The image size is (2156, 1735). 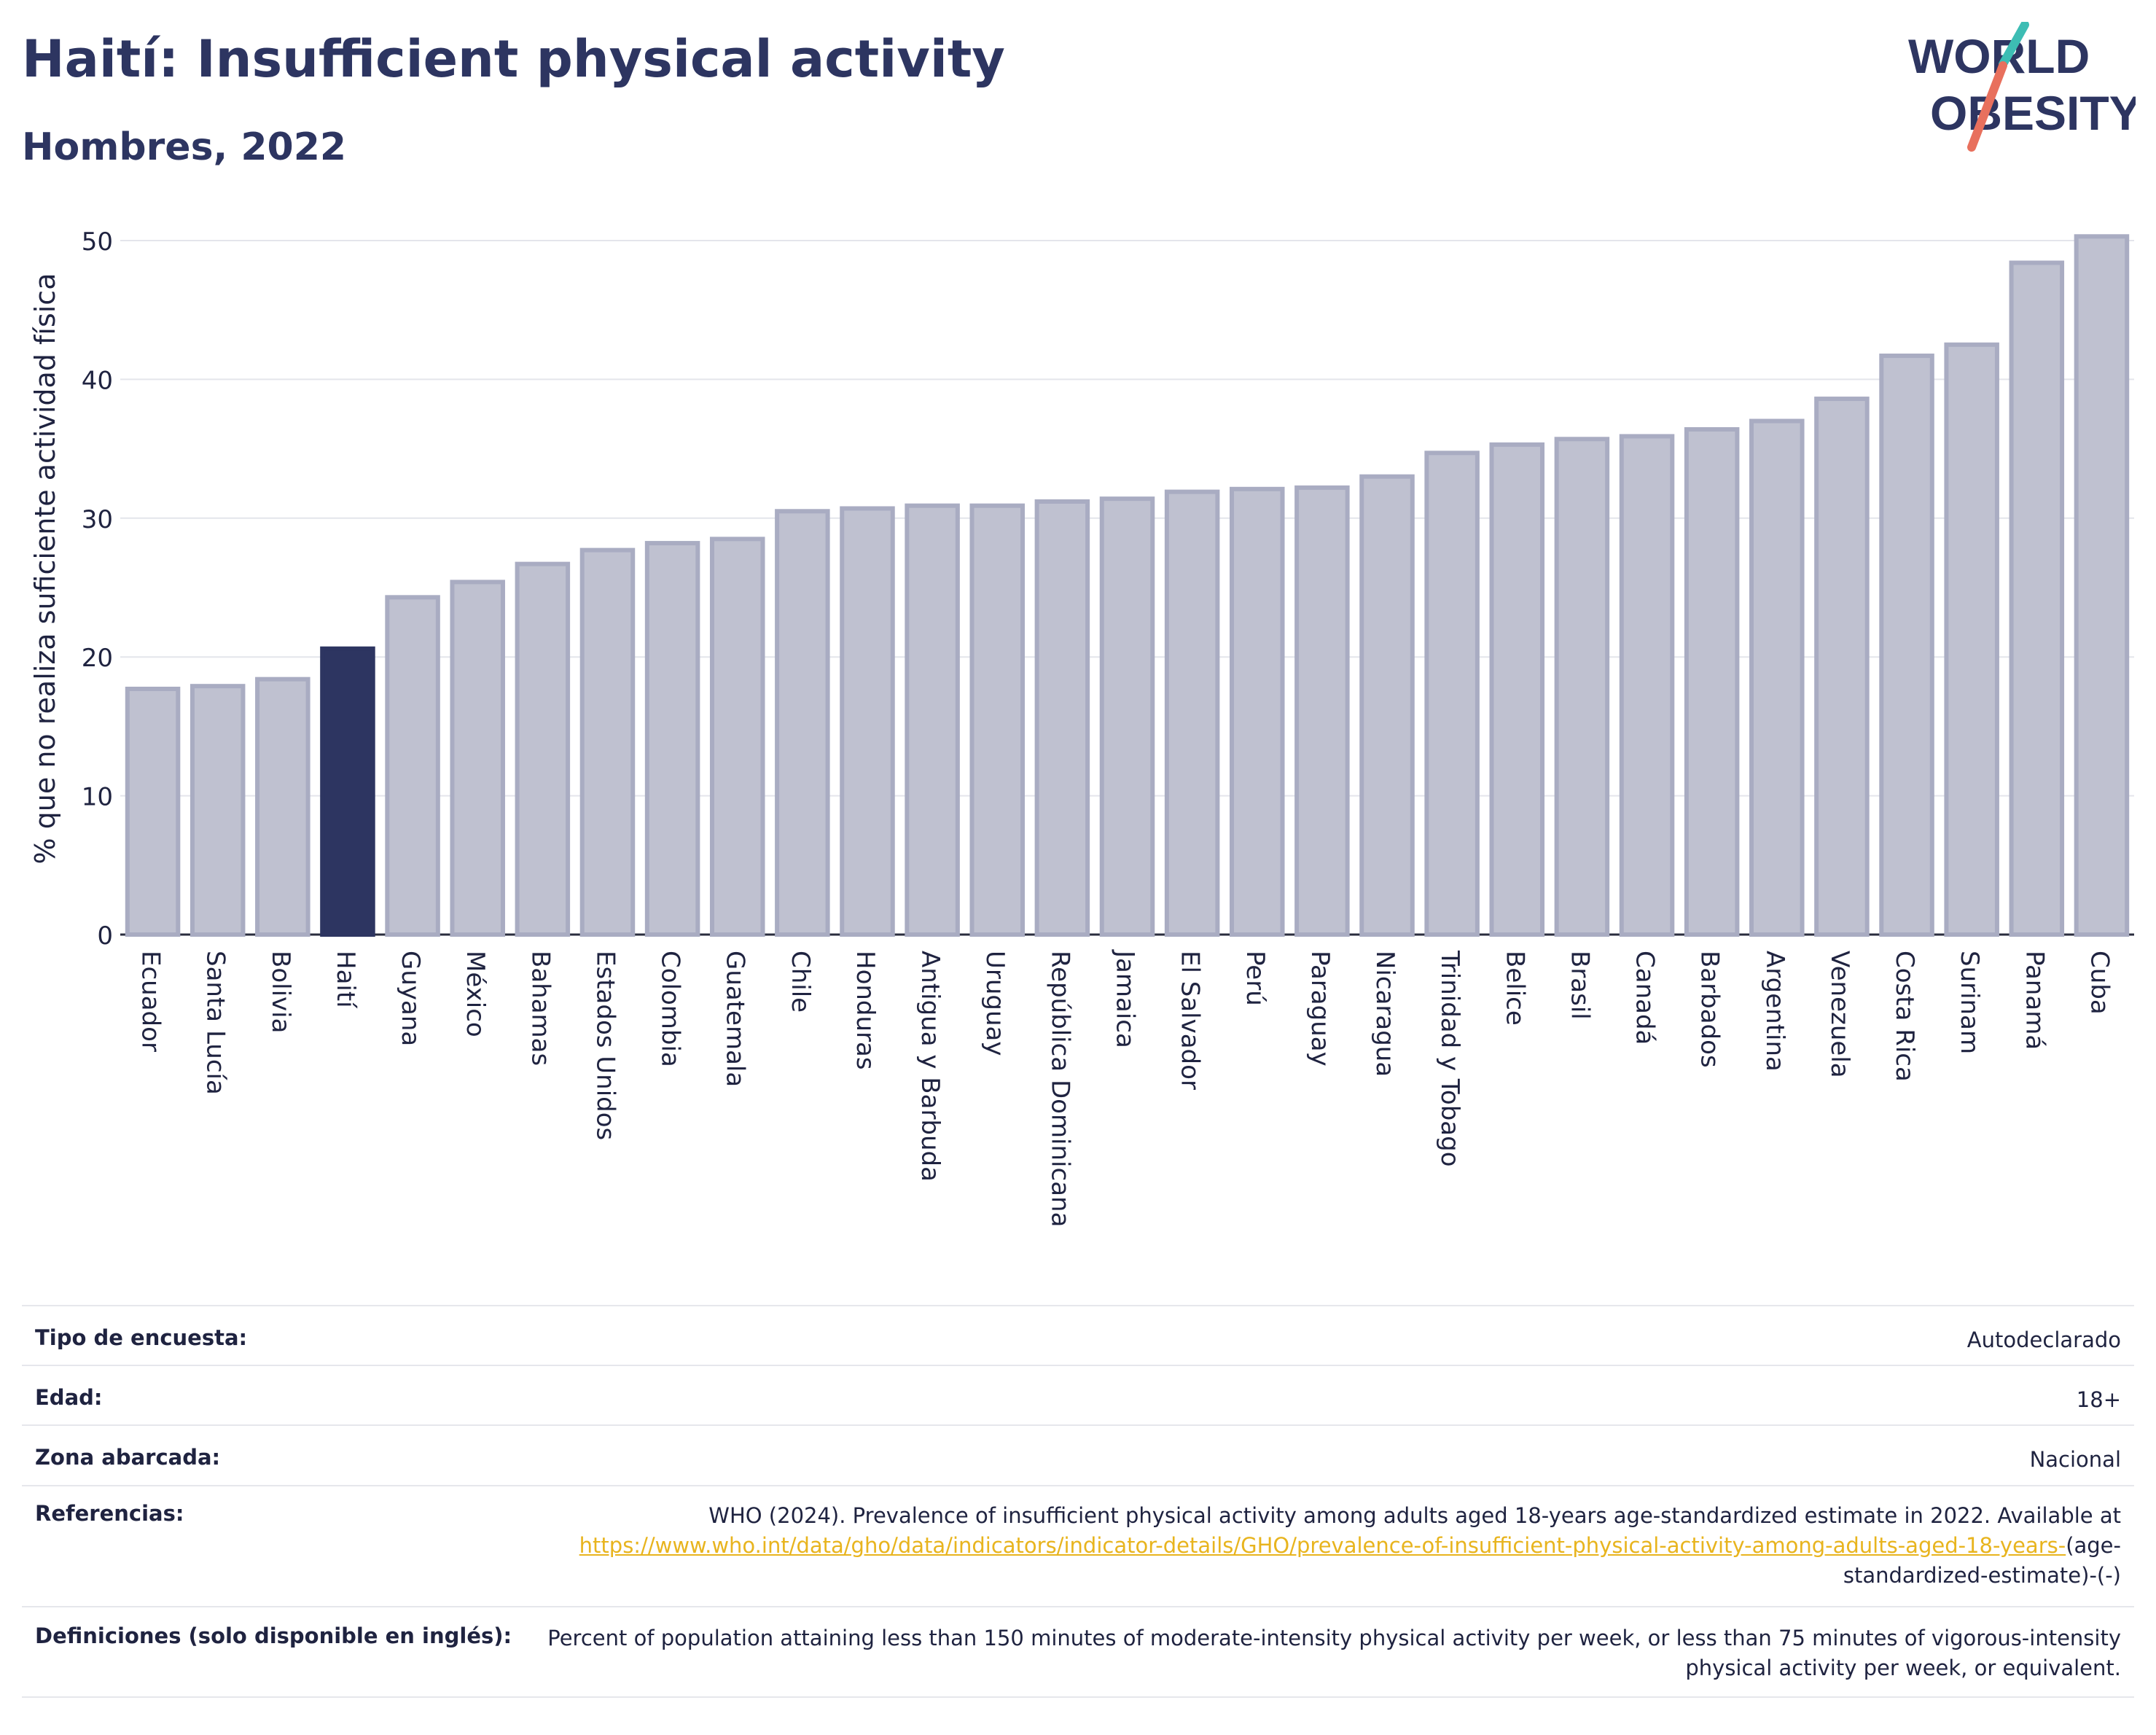 I want to click on y-tick-label: 30, so click(x=98, y=519).